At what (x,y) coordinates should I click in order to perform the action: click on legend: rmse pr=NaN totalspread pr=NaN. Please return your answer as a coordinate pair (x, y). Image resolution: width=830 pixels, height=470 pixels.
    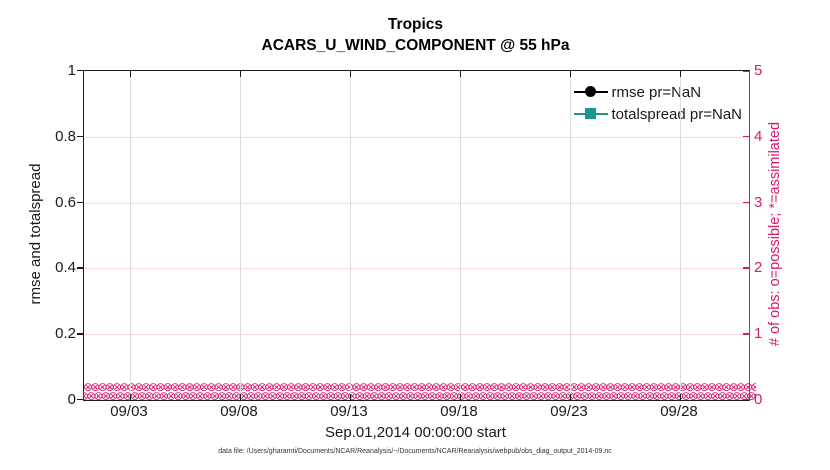
    Looking at the image, I should click on (658, 103).